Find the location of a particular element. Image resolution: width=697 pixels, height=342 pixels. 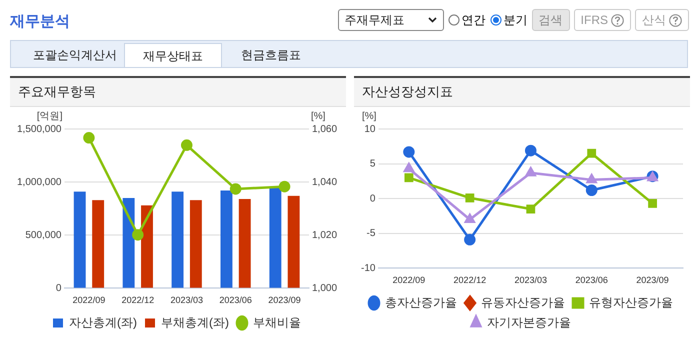

y-tick-label: -10 is located at coordinates (368, 268).